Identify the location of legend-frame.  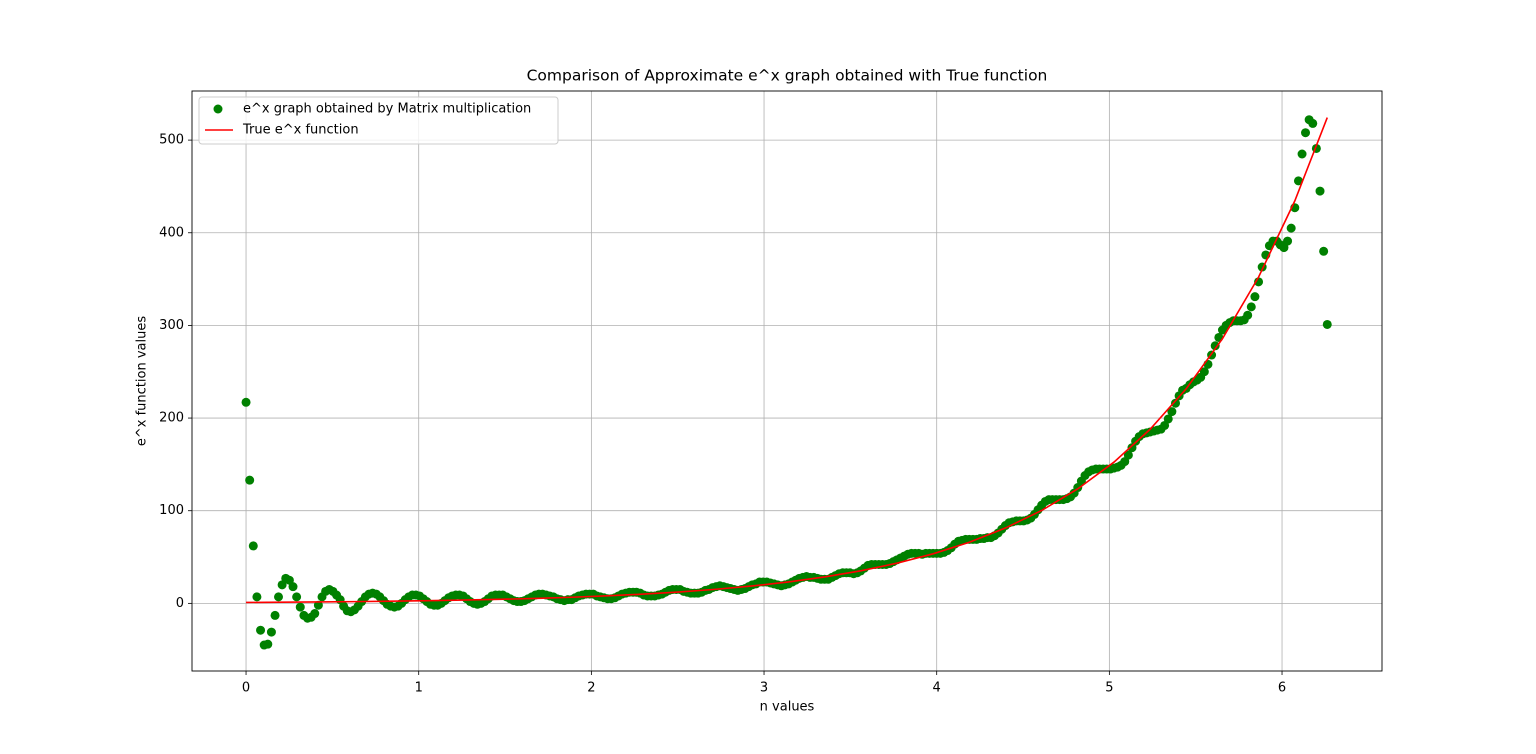
(378, 120).